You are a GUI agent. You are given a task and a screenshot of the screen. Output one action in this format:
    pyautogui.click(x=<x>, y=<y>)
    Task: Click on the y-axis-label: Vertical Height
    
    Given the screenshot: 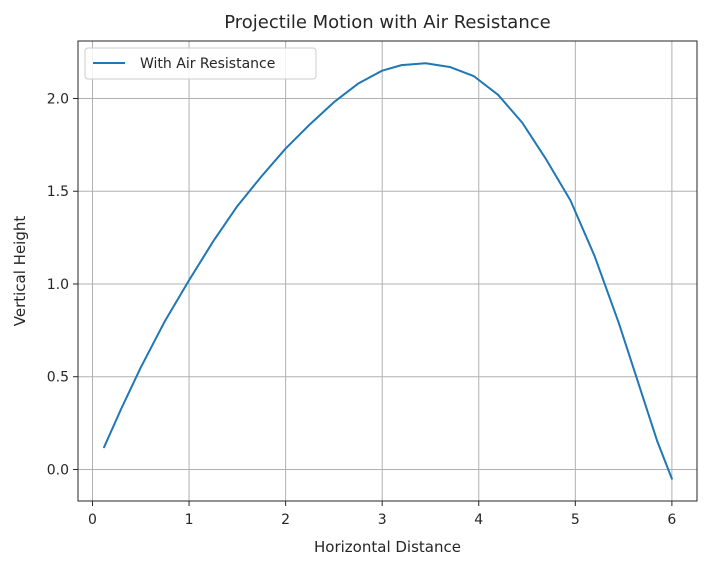 What is the action you would take?
    pyautogui.click(x=20, y=271)
    